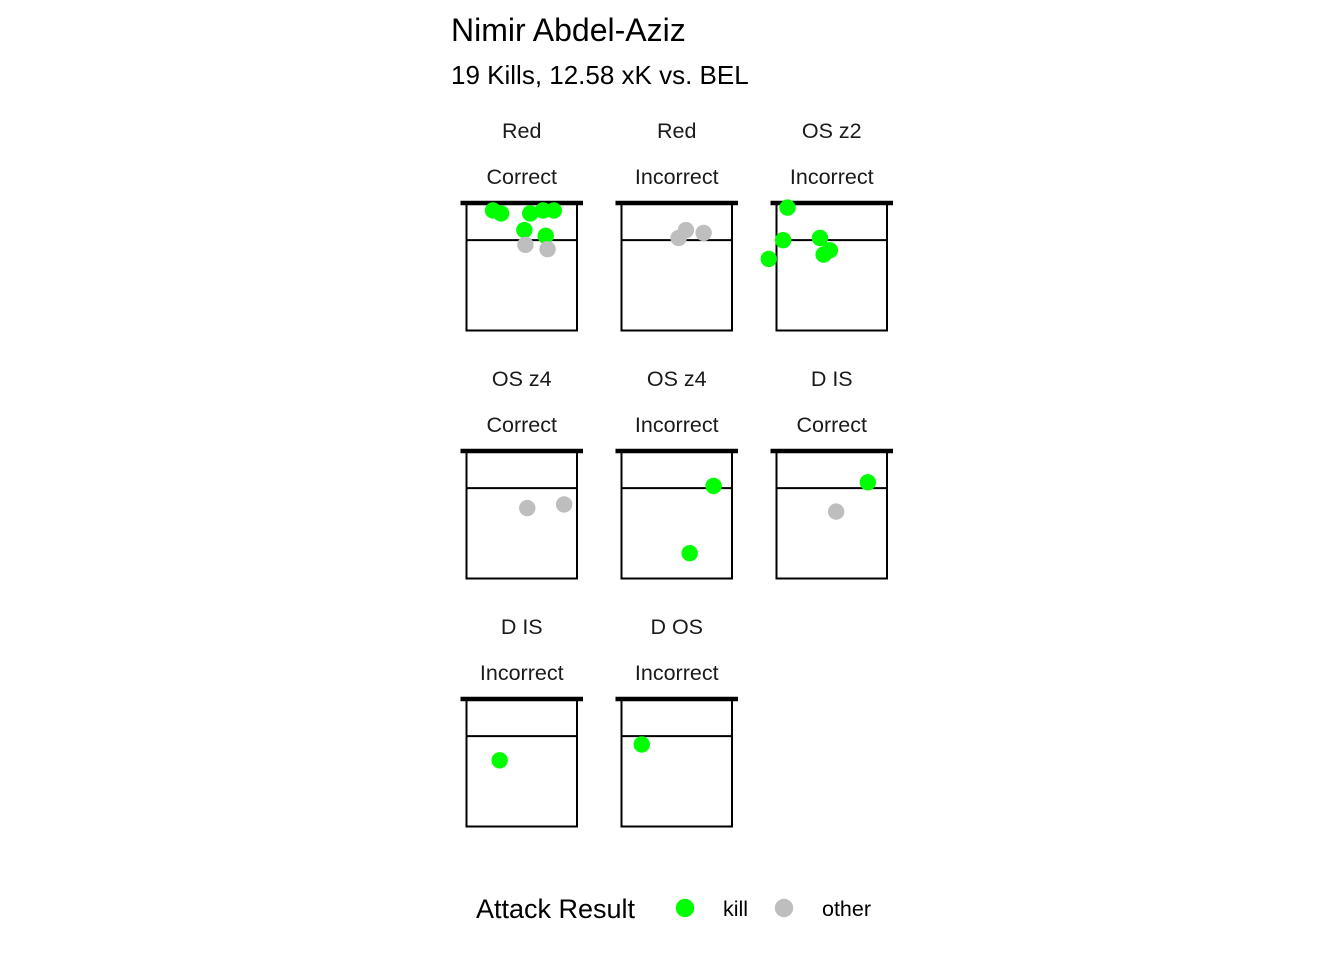 This screenshot has height=960, width=1344. I want to click on legend-key-other, so click(784, 908).